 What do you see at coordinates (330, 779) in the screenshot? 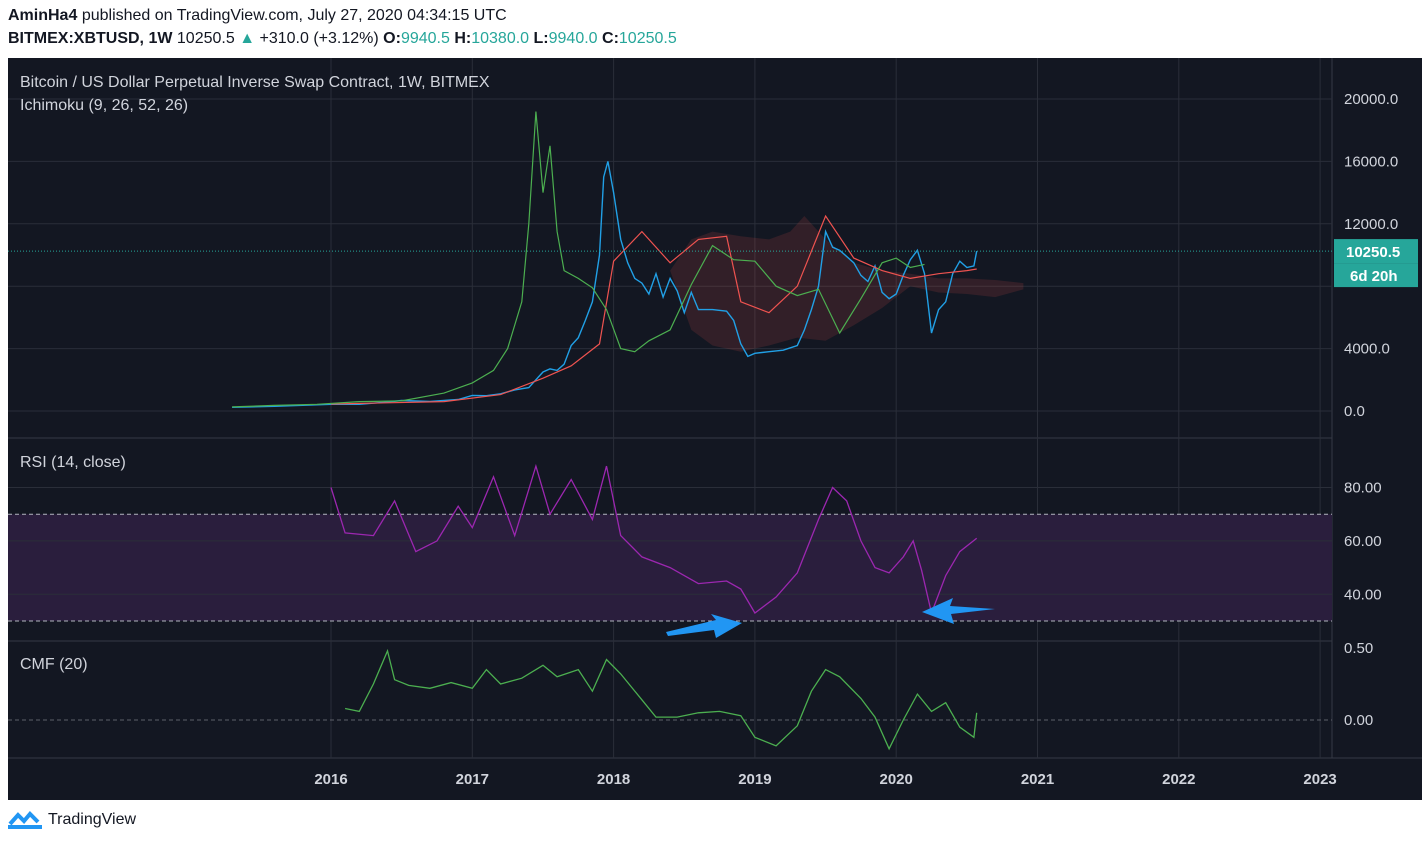
I see `x-tick-label: 2016` at bounding box center [330, 779].